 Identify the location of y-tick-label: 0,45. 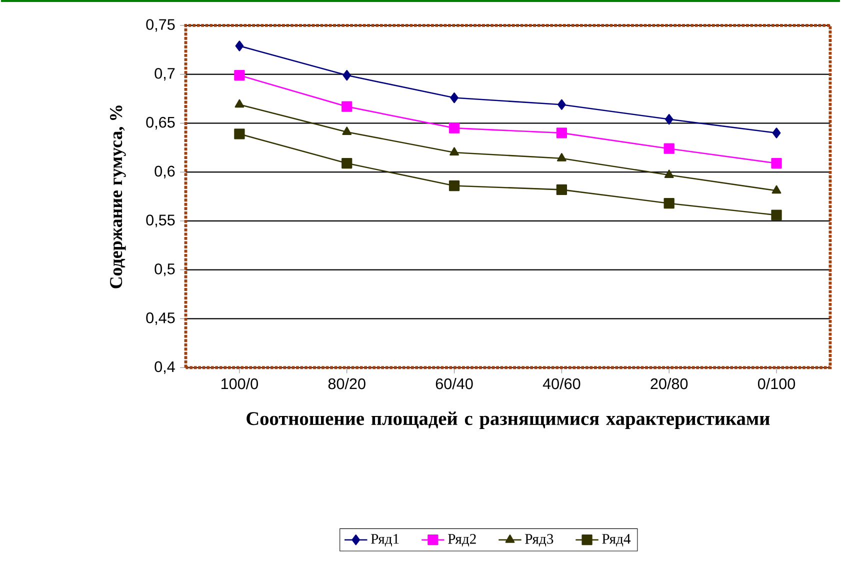
(160, 319).